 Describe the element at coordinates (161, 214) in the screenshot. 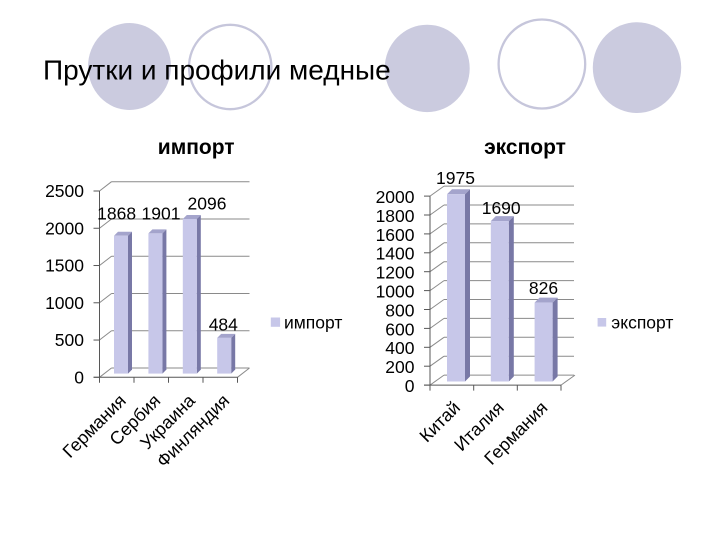

I see `svg-text: 1901` at that location.